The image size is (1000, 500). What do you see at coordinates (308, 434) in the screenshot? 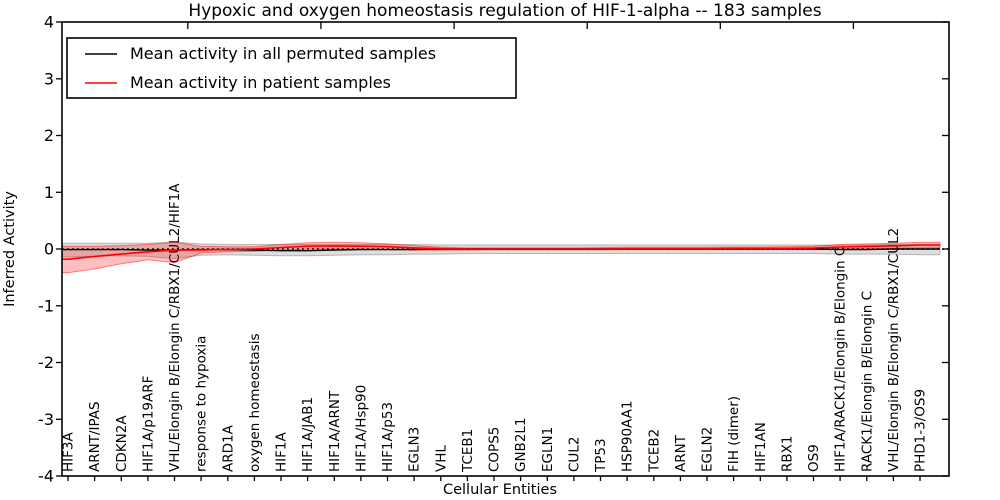
I see `x-tick-label: HIF1A/JAB1` at bounding box center [308, 434].